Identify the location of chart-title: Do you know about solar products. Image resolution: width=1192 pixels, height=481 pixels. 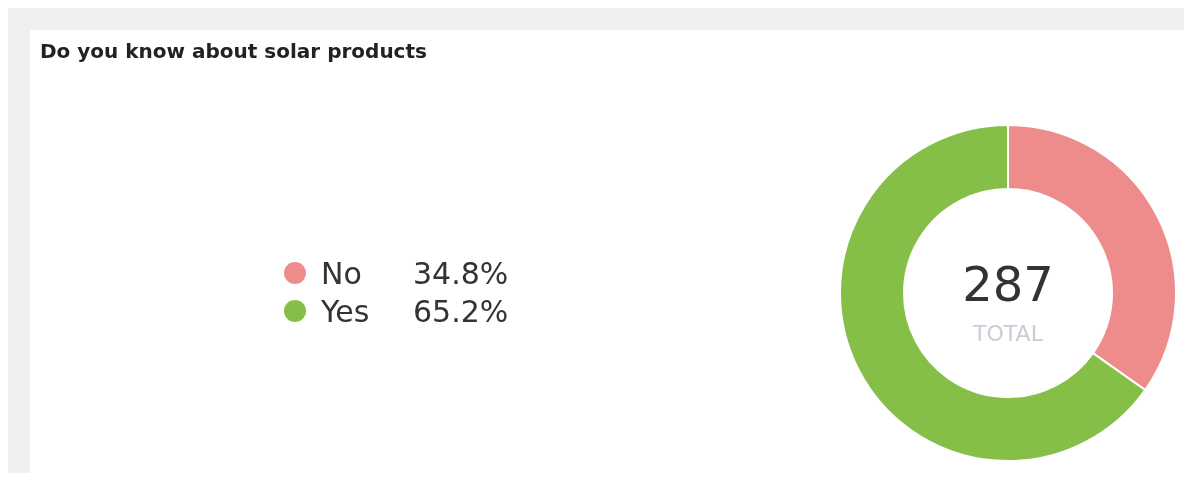
(233, 51).